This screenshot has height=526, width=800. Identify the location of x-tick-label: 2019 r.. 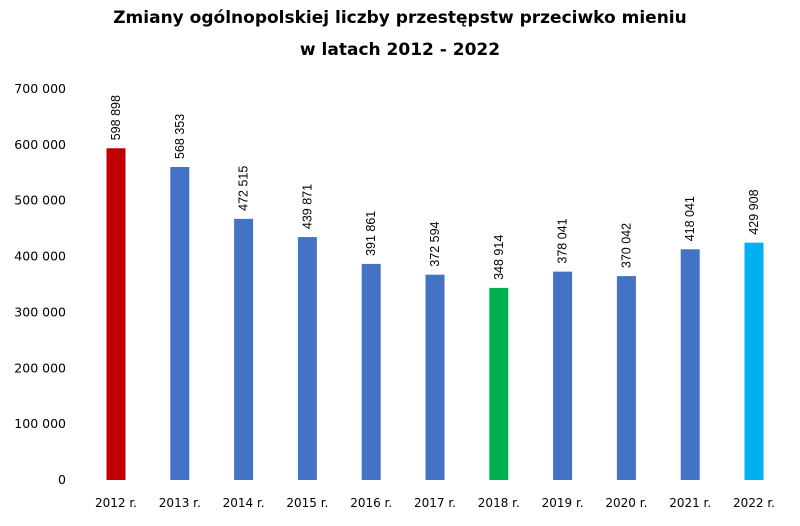
(563, 503).